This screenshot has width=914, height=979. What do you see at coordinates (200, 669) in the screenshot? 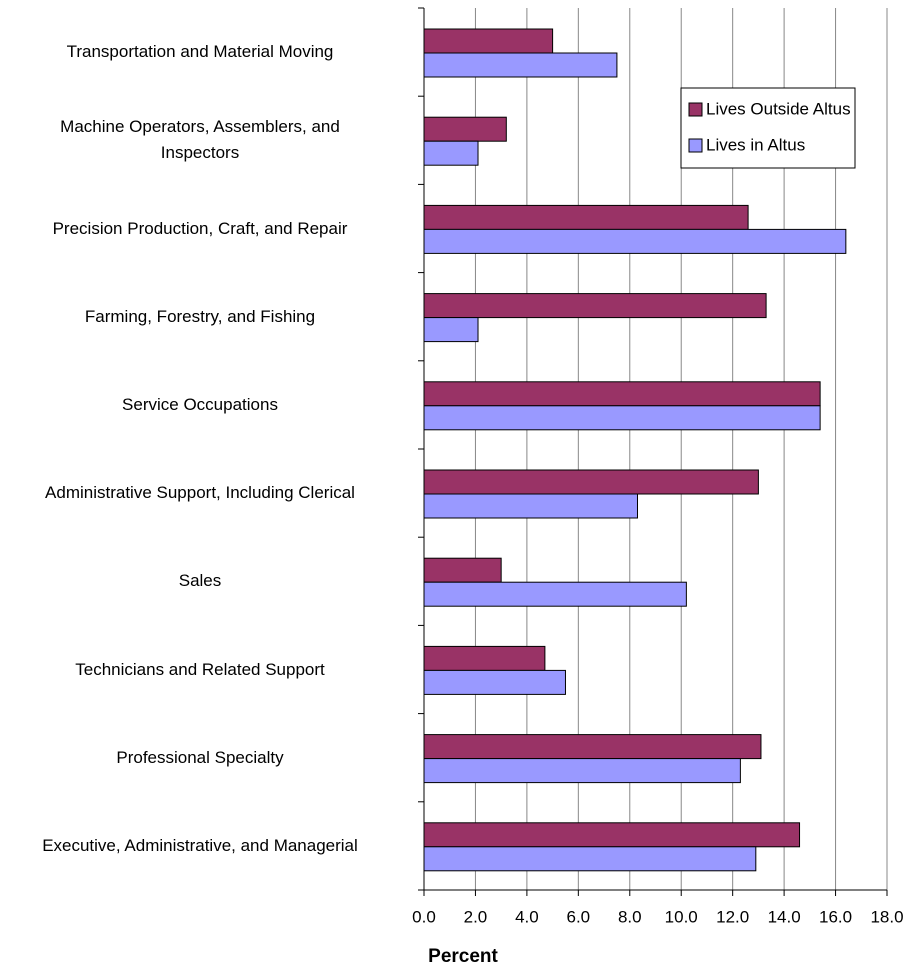
I see `y-tick-label: Technicians and Related Support` at bounding box center [200, 669].